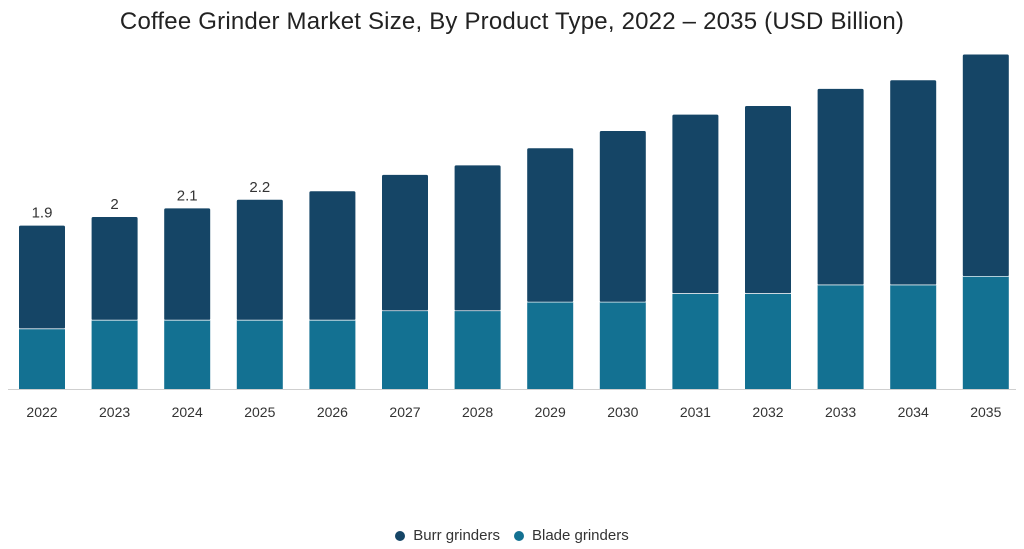 Image resolution: width=1024 pixels, height=549 pixels. What do you see at coordinates (114, 204) in the screenshot?
I see `data-label-2023: 2` at bounding box center [114, 204].